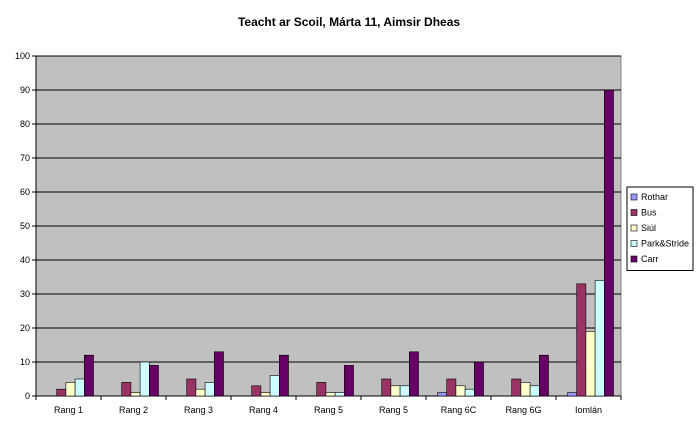 The height and width of the screenshot is (430, 700). What do you see at coordinates (25, 90) in the screenshot?
I see `y-tick-label: 90` at bounding box center [25, 90].